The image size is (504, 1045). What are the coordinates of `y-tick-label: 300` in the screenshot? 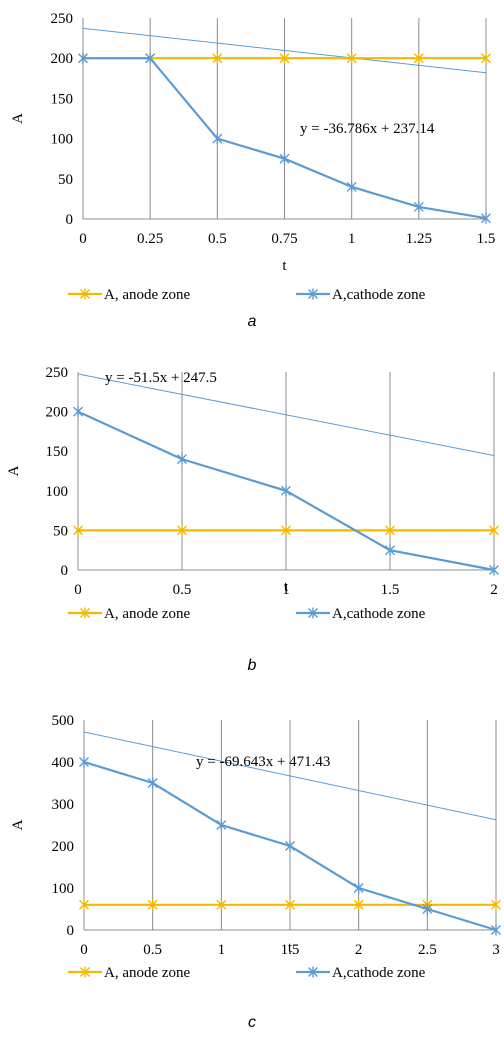 It's located at (63, 805).